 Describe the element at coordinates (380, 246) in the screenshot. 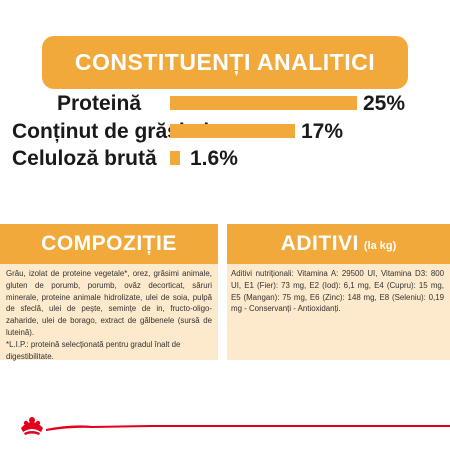

I see `additives-unit: (la kg)` at that location.